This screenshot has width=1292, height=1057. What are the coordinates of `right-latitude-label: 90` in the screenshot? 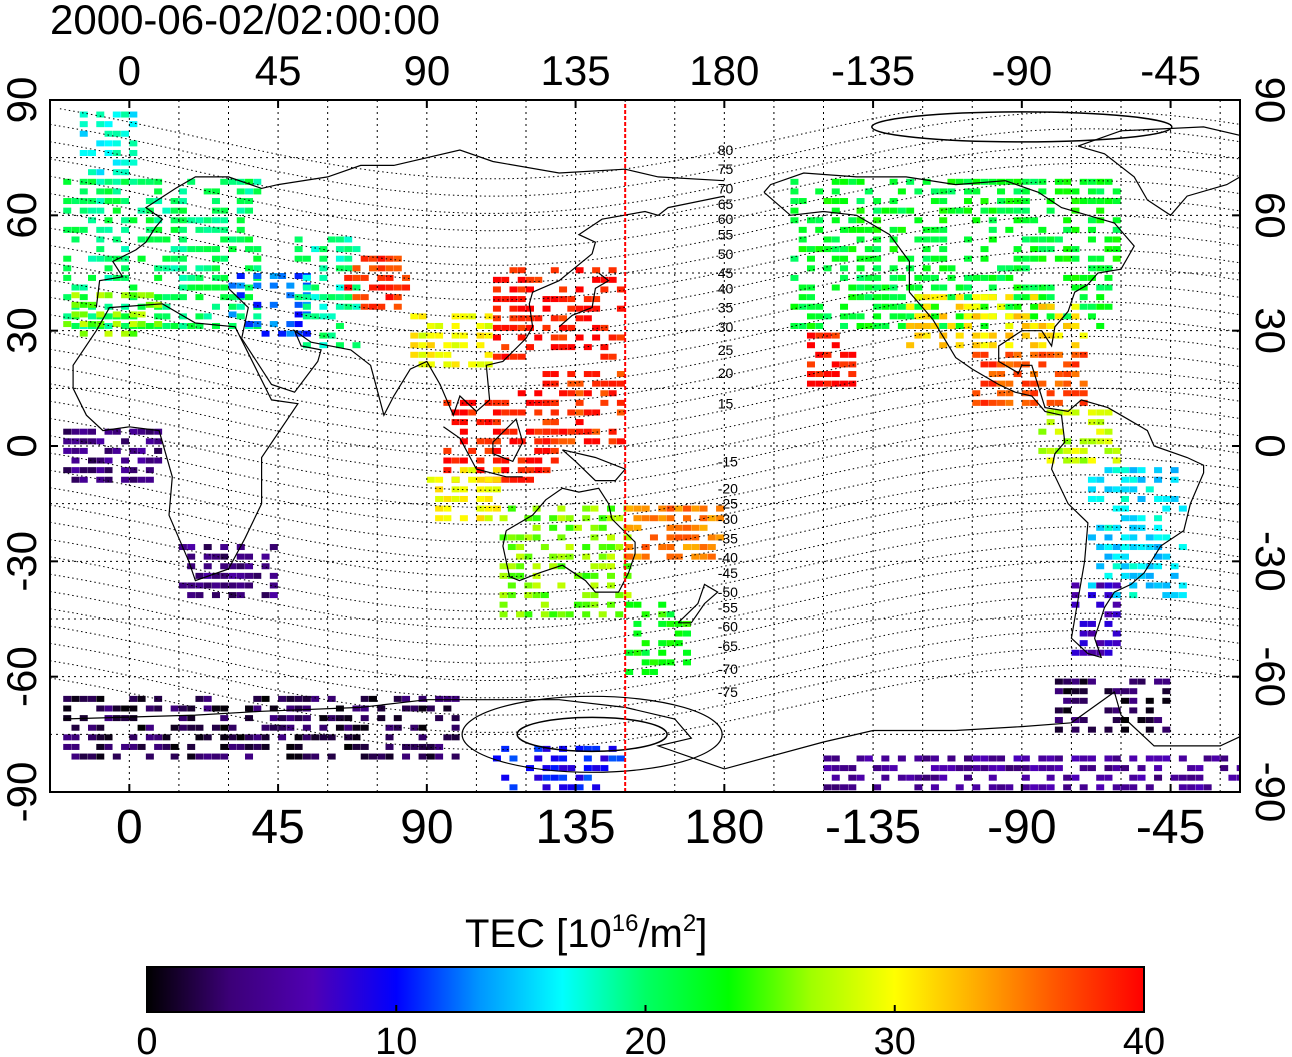 It's located at (1269, 100).